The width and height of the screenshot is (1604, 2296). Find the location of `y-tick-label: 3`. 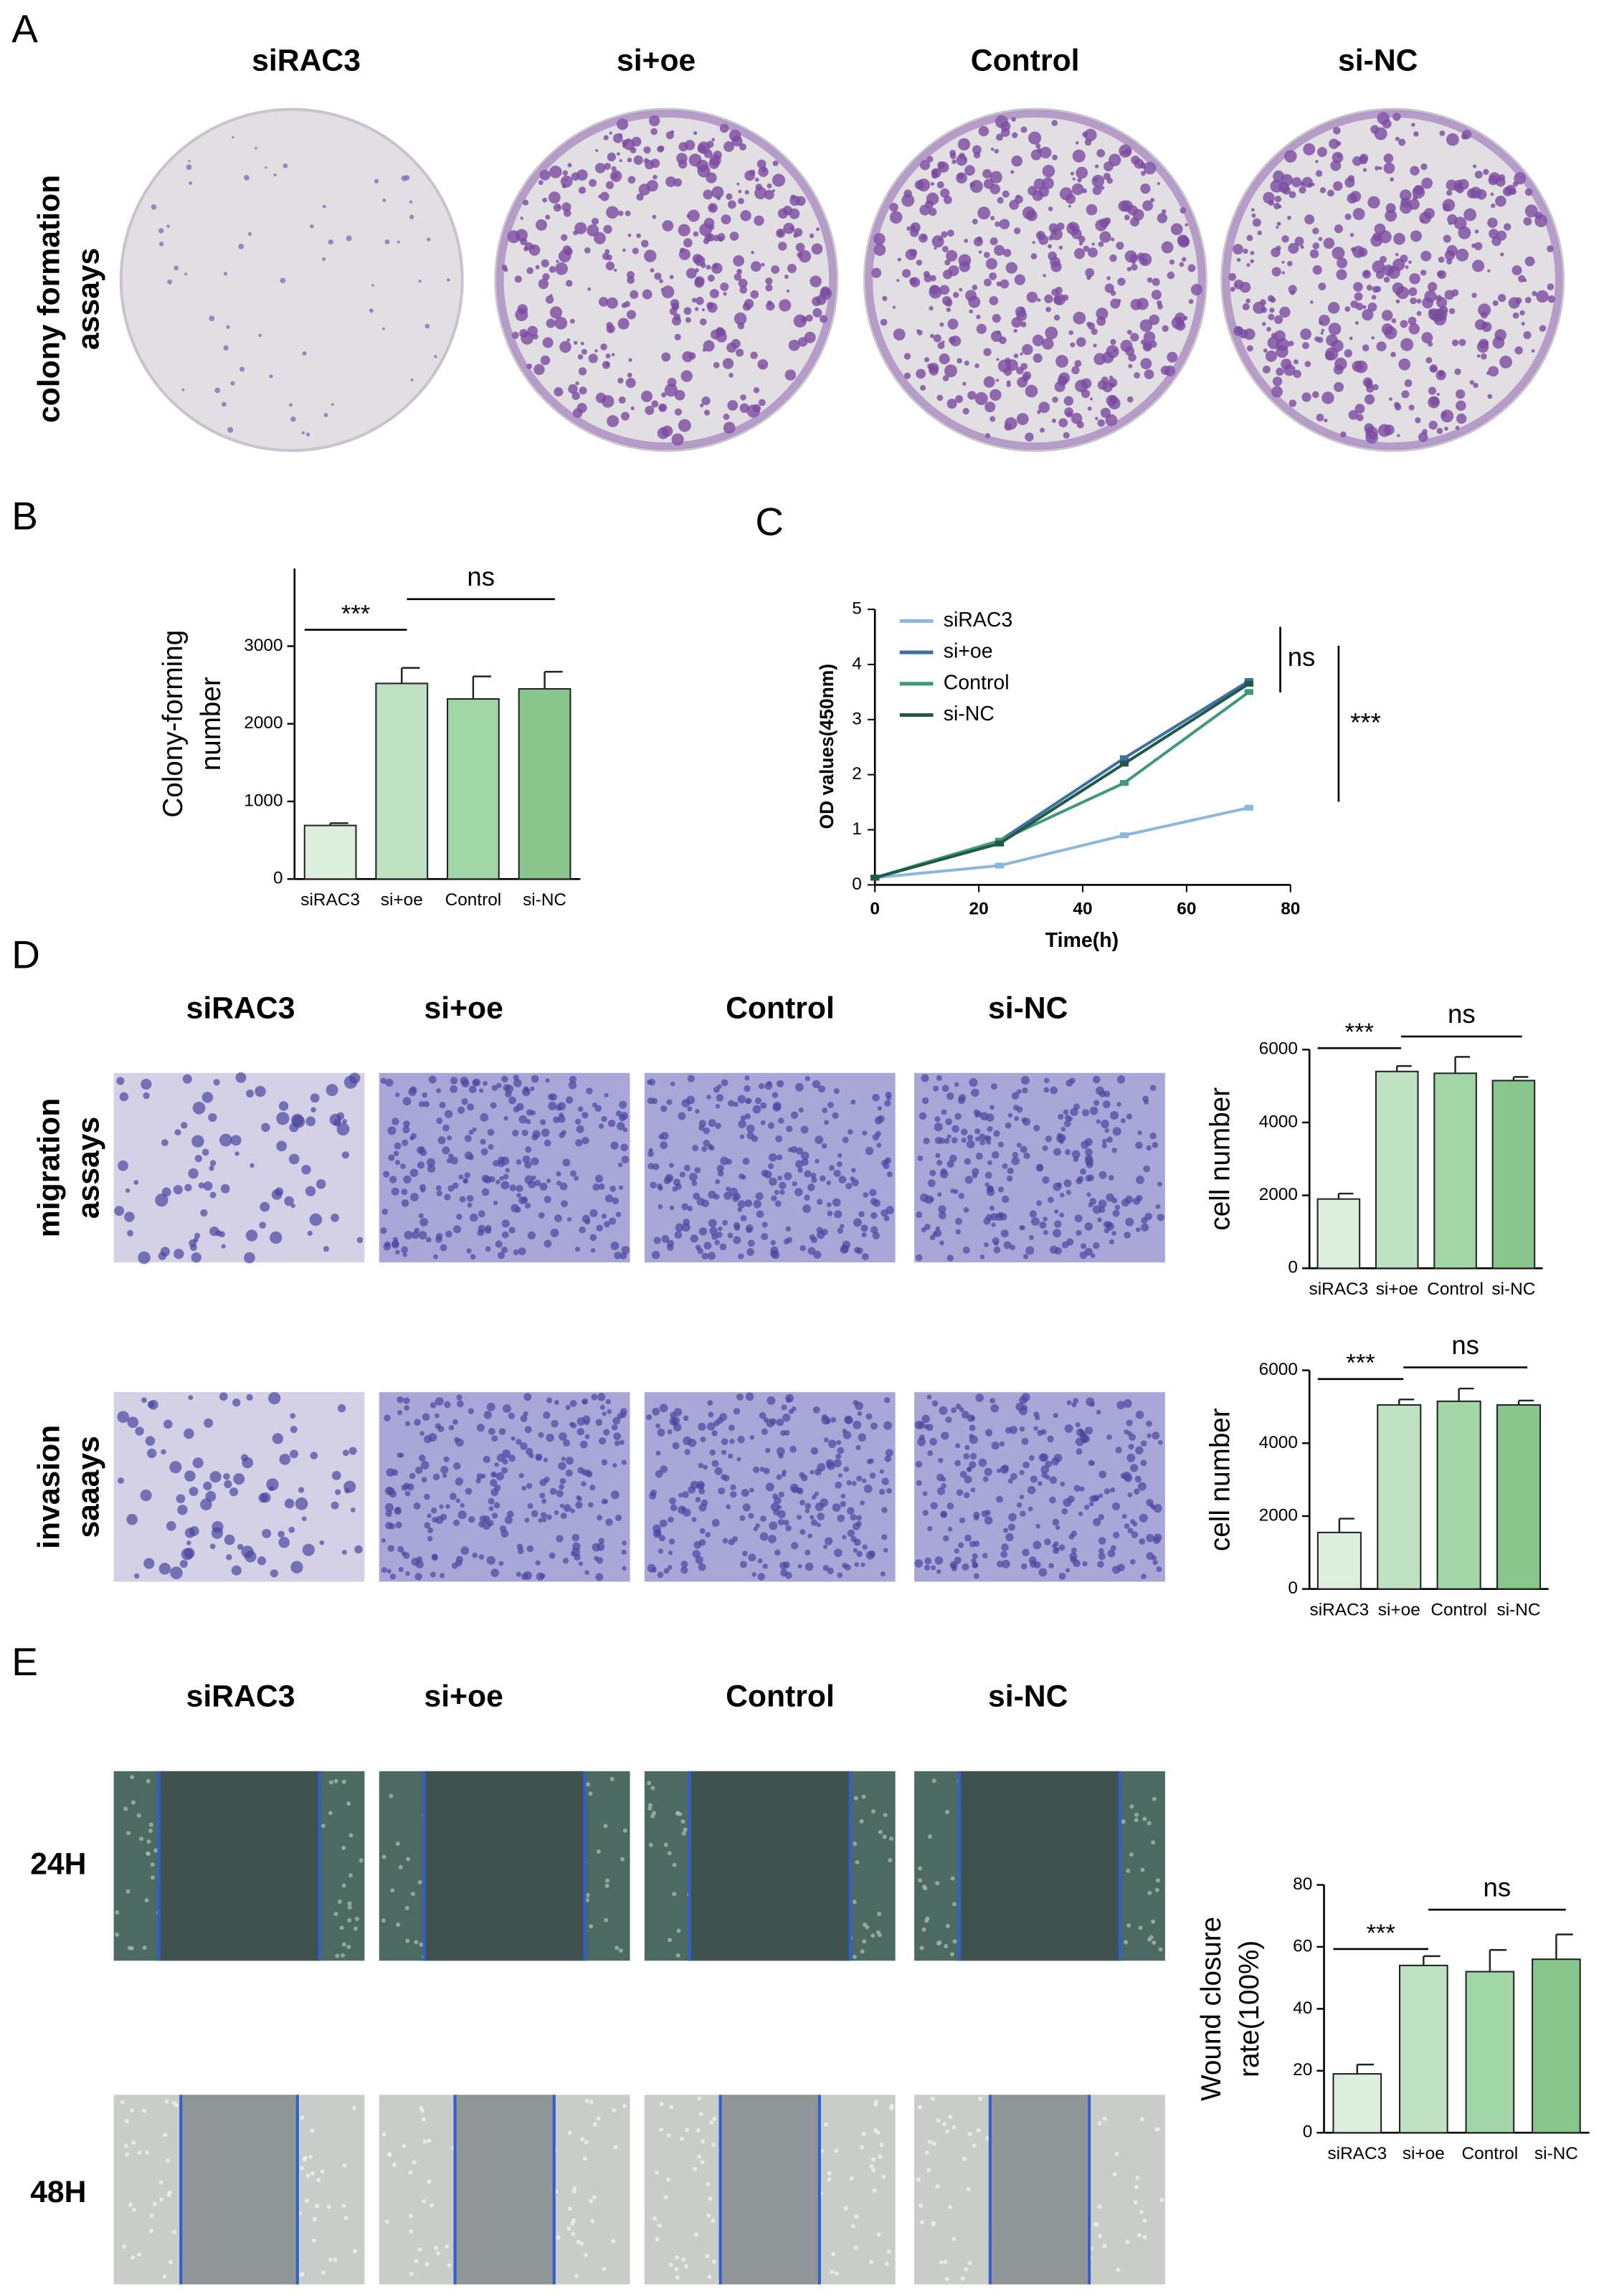

y-tick-label: 3 is located at coordinates (857, 718).